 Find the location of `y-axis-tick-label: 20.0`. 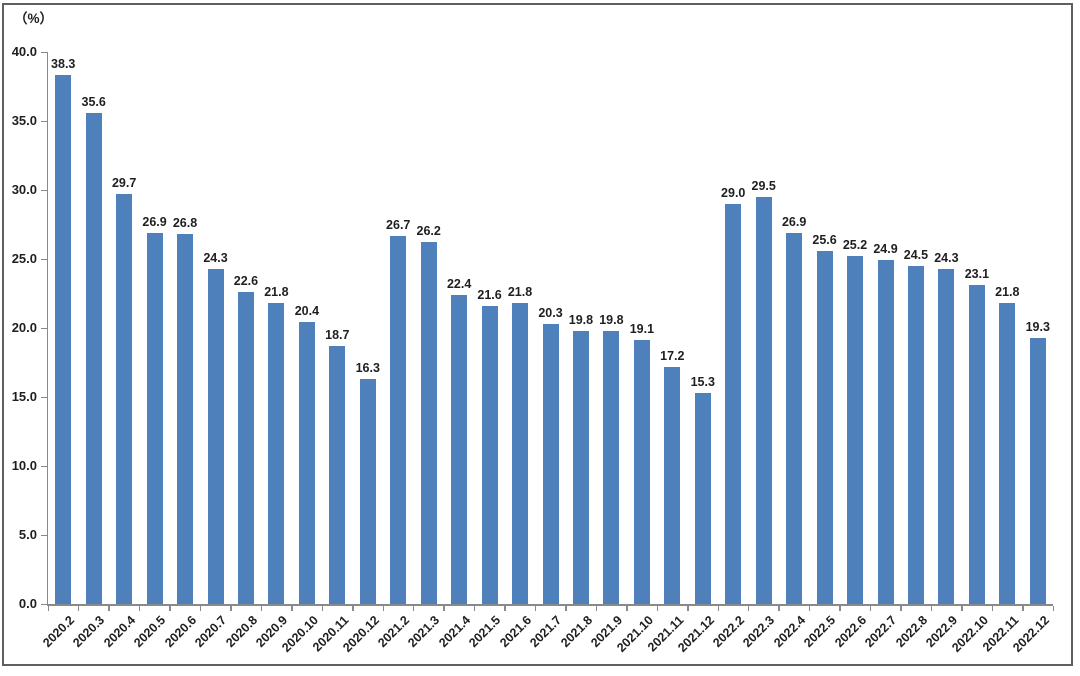

y-axis-tick-label: 20.0 is located at coordinates (24, 327).